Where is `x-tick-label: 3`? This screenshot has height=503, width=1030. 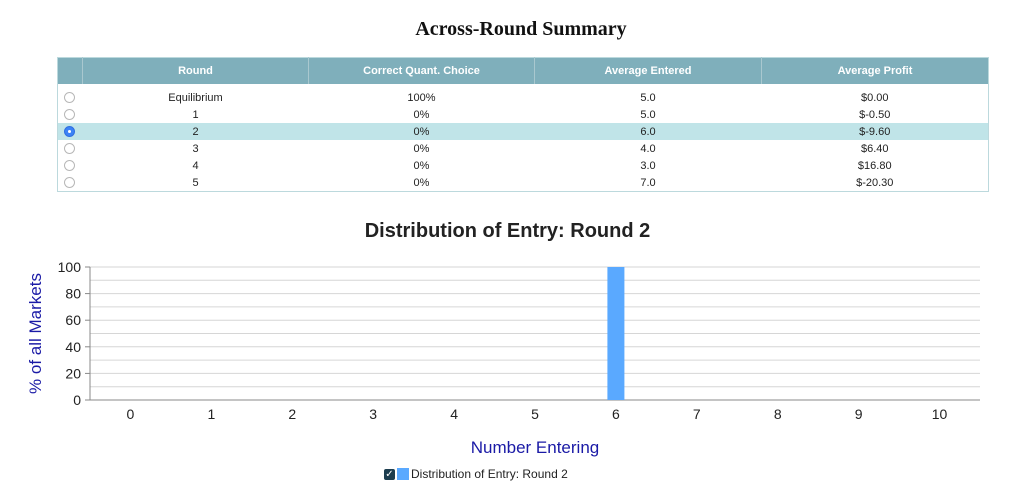
x-tick-label: 3 is located at coordinates (373, 414).